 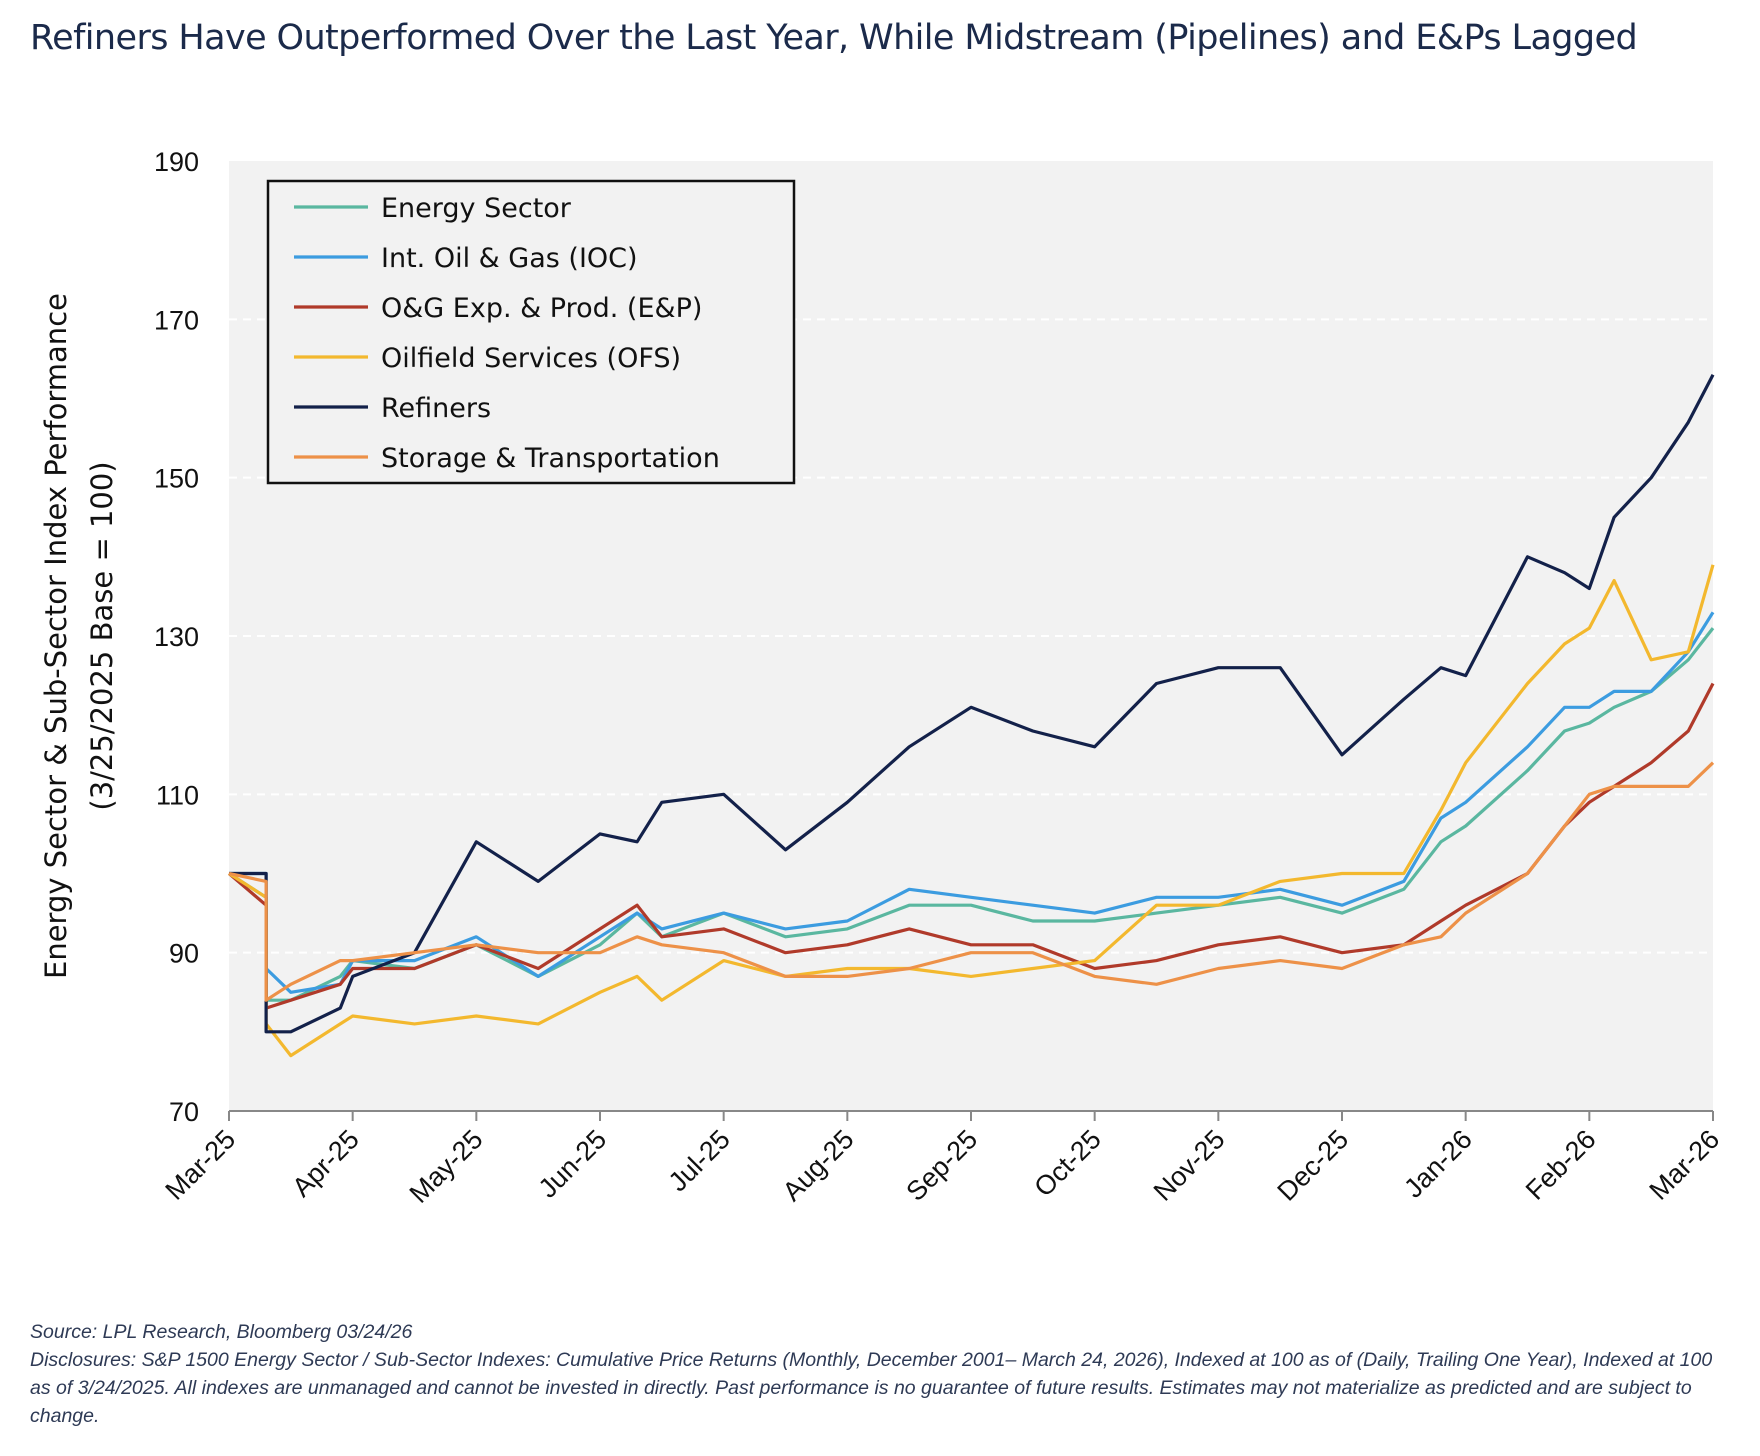 I want to click on y-tick-label: 170, so click(x=176, y=320).